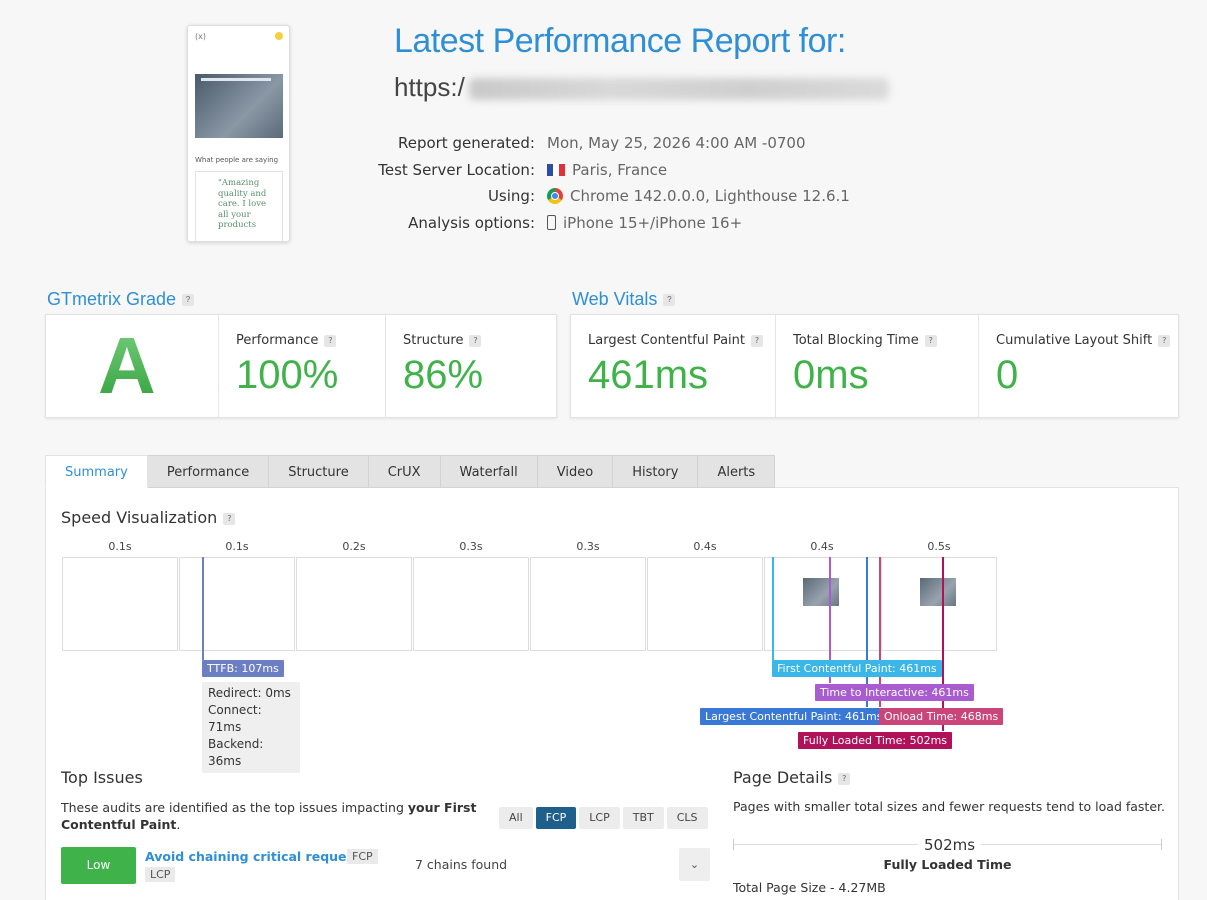 The height and width of the screenshot is (900, 1207). What do you see at coordinates (1079, 366) in the screenshot?
I see `cls-cell: Cumulative Layout Shift? 0` at bounding box center [1079, 366].